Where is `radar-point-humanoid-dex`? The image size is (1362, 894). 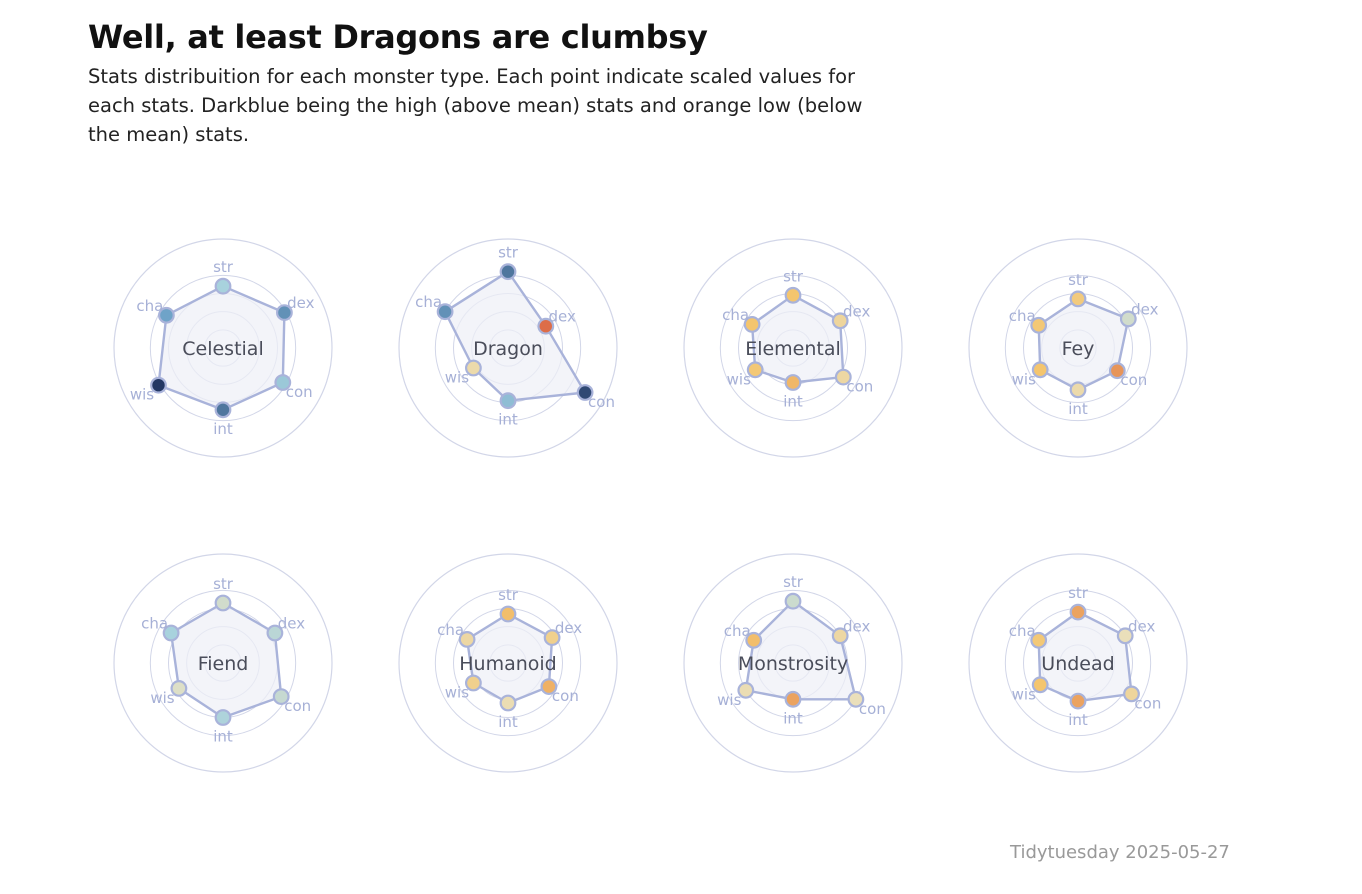
radar-point-humanoid-dex is located at coordinates (552, 637).